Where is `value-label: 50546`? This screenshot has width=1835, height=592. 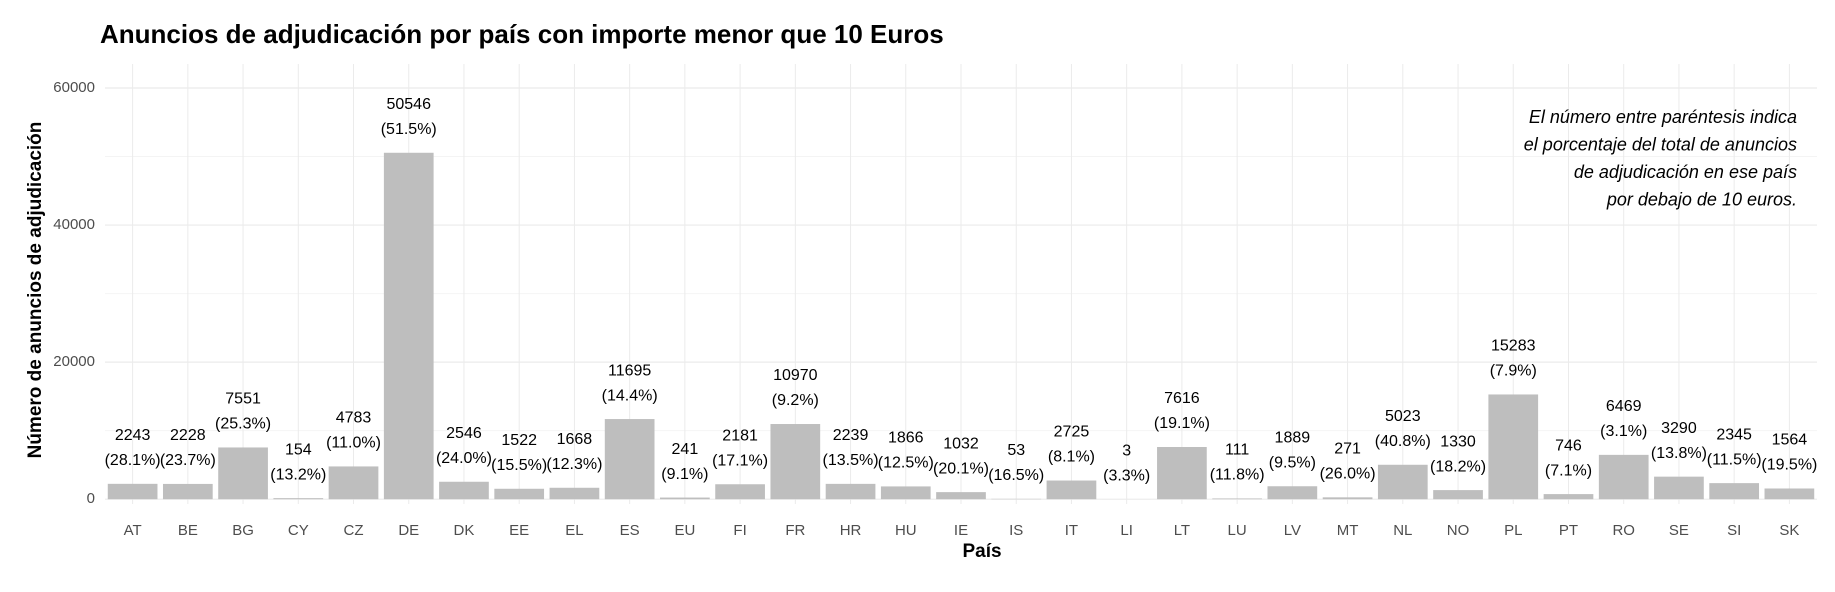
value-label: 50546 is located at coordinates (408, 104).